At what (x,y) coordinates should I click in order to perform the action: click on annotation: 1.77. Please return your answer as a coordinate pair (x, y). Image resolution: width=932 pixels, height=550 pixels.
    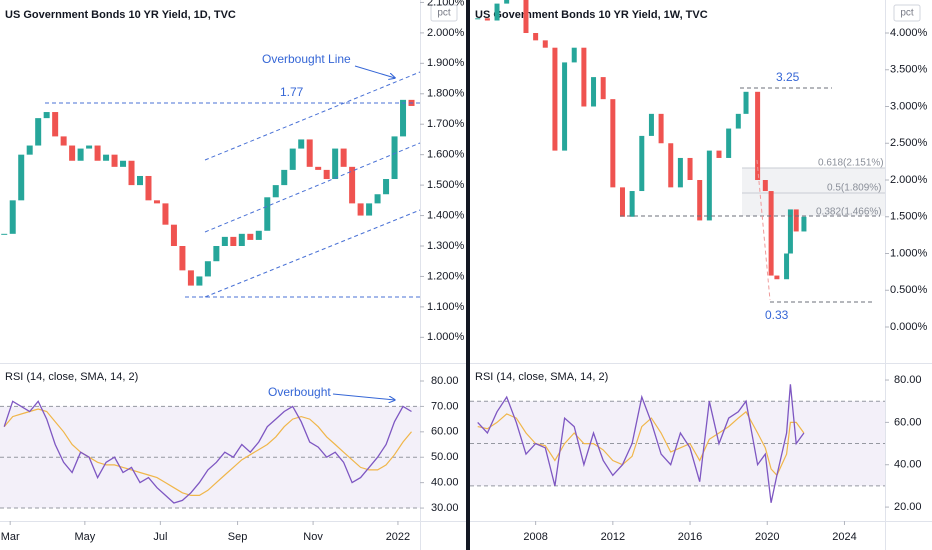
    Looking at the image, I should click on (292, 92).